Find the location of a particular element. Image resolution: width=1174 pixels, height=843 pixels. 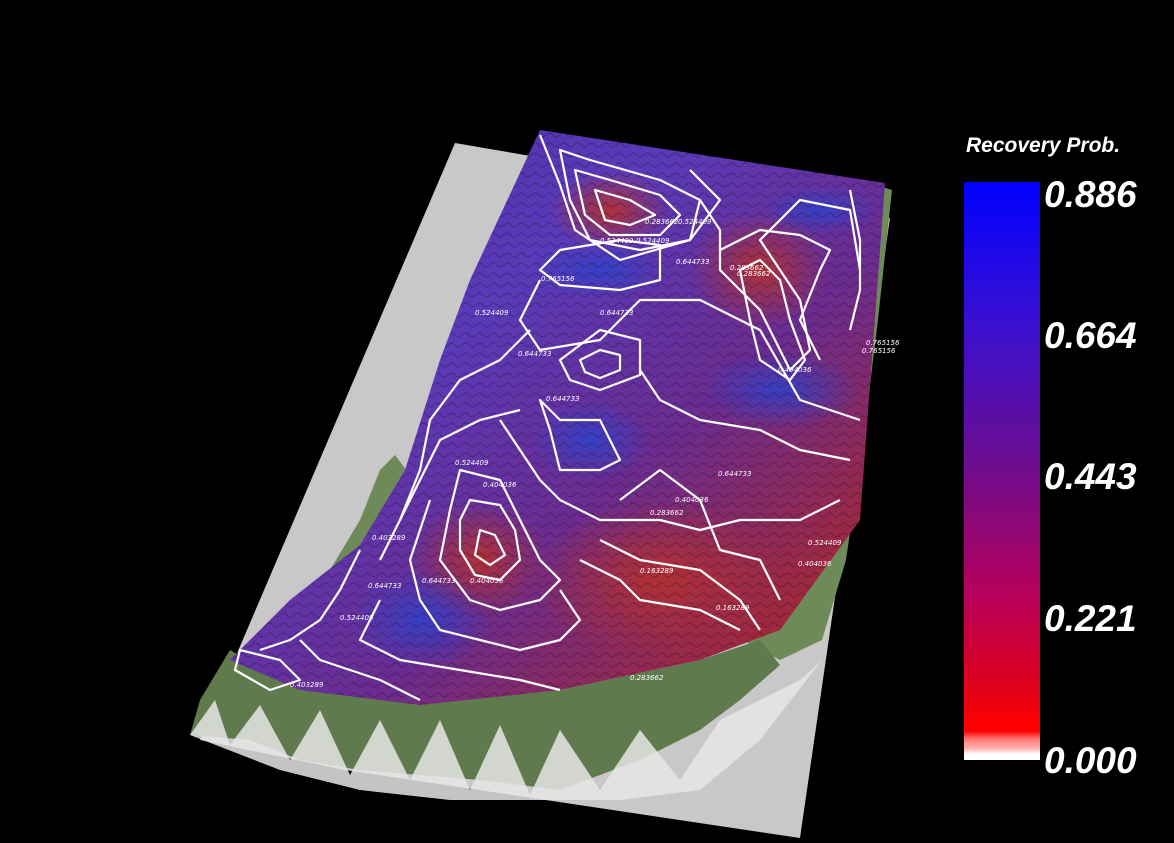

legend-tick: 0.664 is located at coordinates (1090, 335).